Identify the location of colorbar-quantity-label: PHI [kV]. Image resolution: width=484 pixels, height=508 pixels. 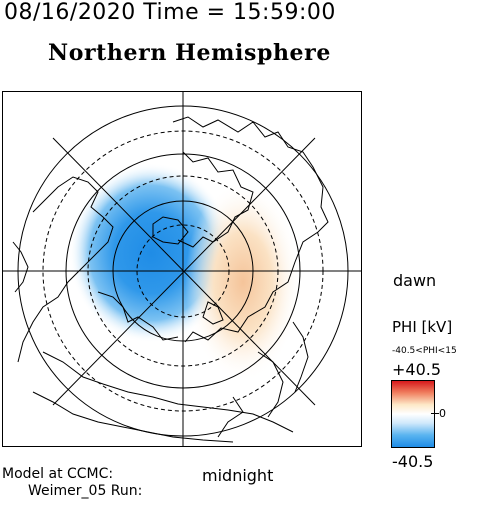
(422, 327).